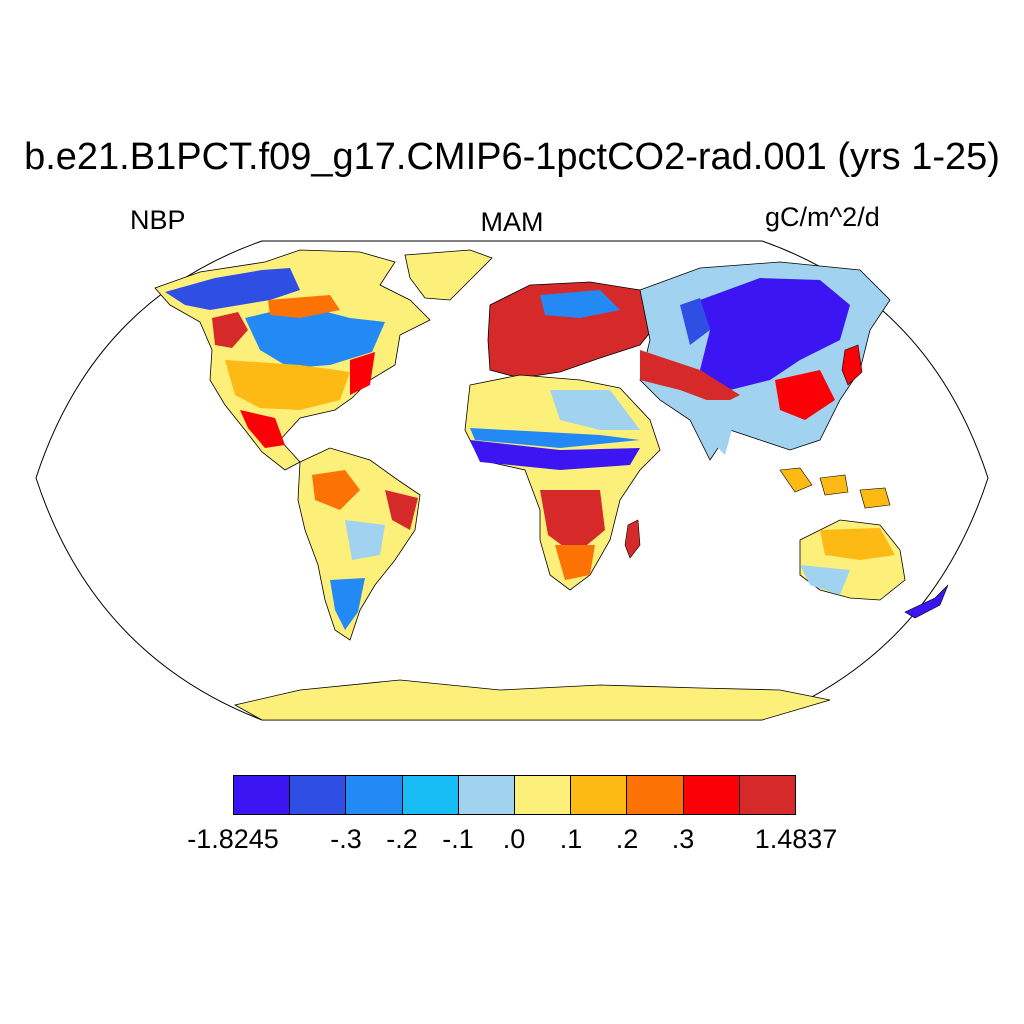  I want to click on colorbar-label: -.1, so click(458, 839).